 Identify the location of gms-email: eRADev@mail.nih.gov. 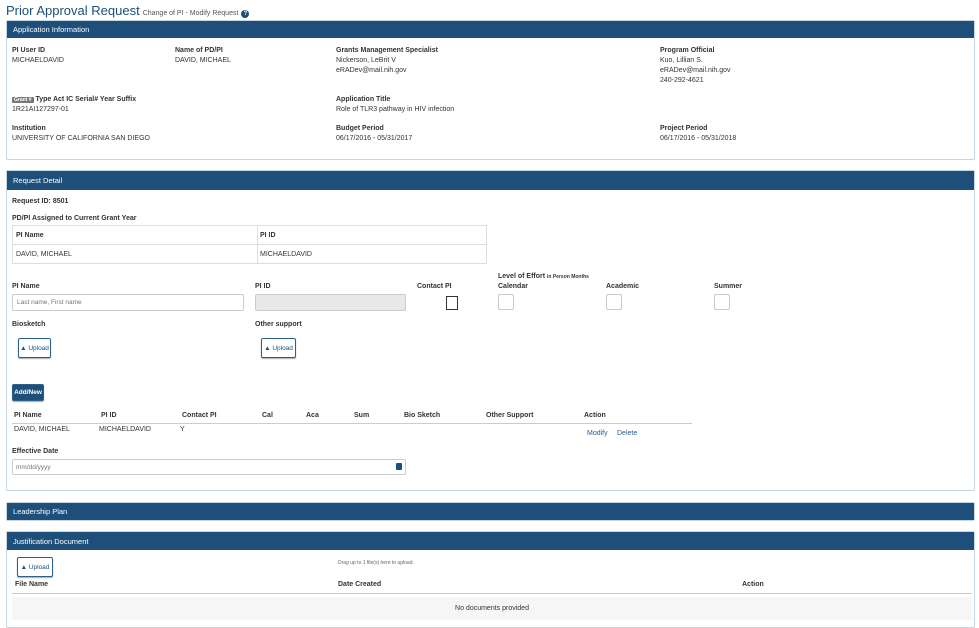
(371, 70).